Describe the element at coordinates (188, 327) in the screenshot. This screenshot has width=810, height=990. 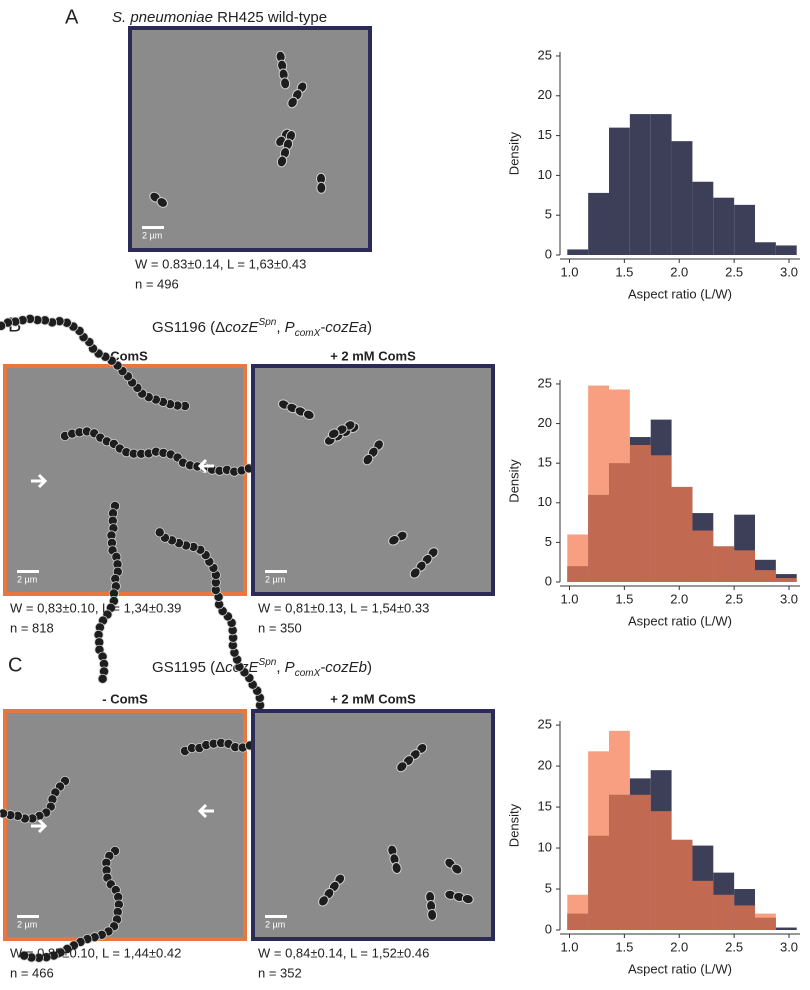
I see `title-part: GS1196 (Δ` at that location.